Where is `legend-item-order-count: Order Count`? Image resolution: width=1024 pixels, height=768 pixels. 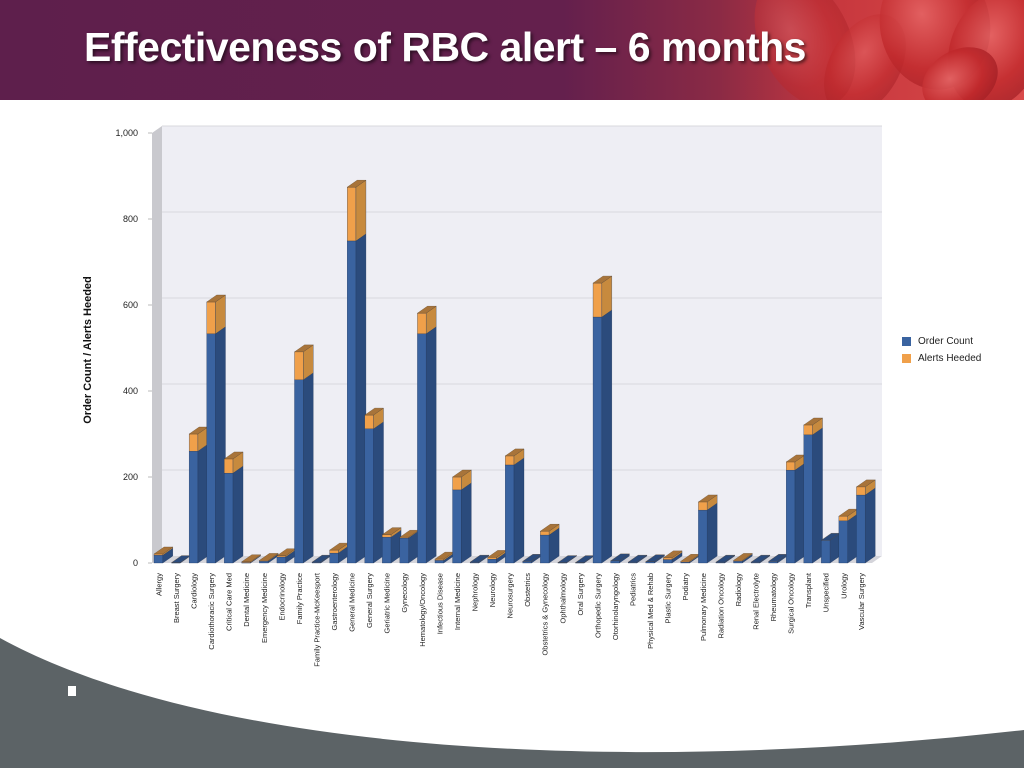 legend-item-order-count: Order Count is located at coordinates (941, 341).